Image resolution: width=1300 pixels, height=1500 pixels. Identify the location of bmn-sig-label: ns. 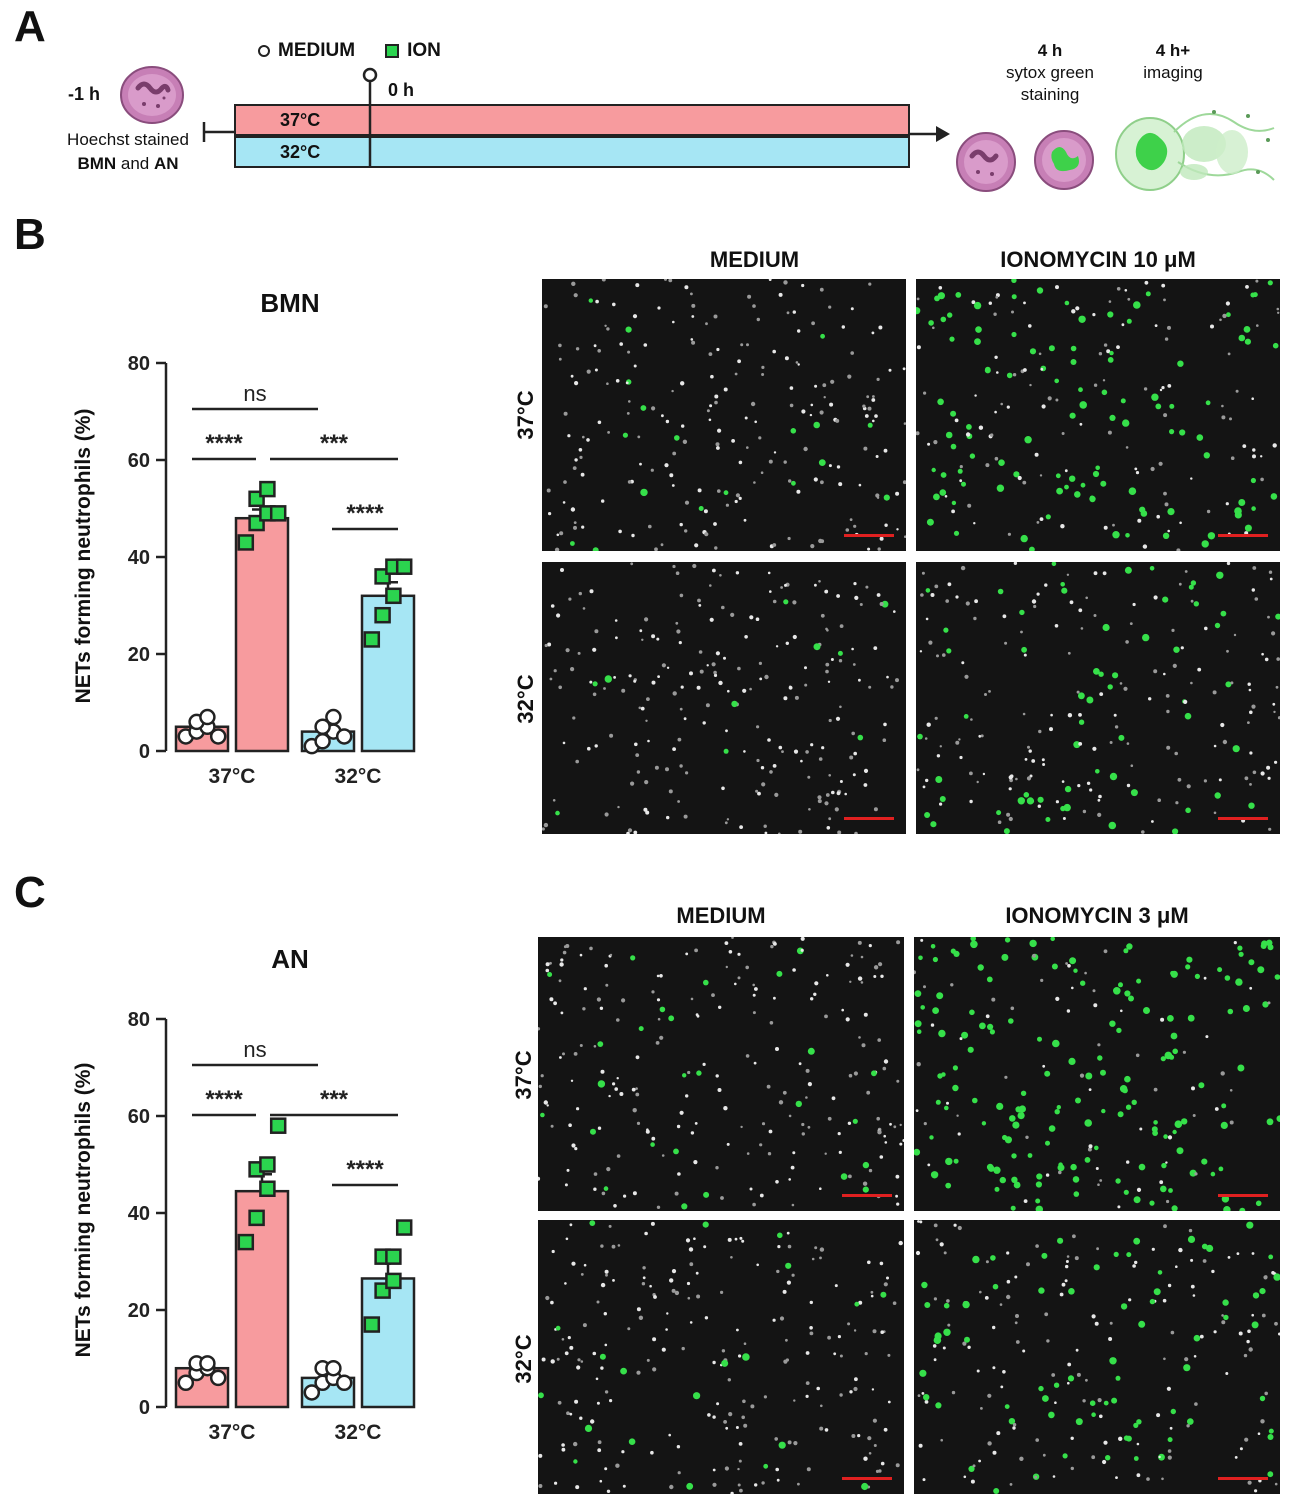
(254, 393).